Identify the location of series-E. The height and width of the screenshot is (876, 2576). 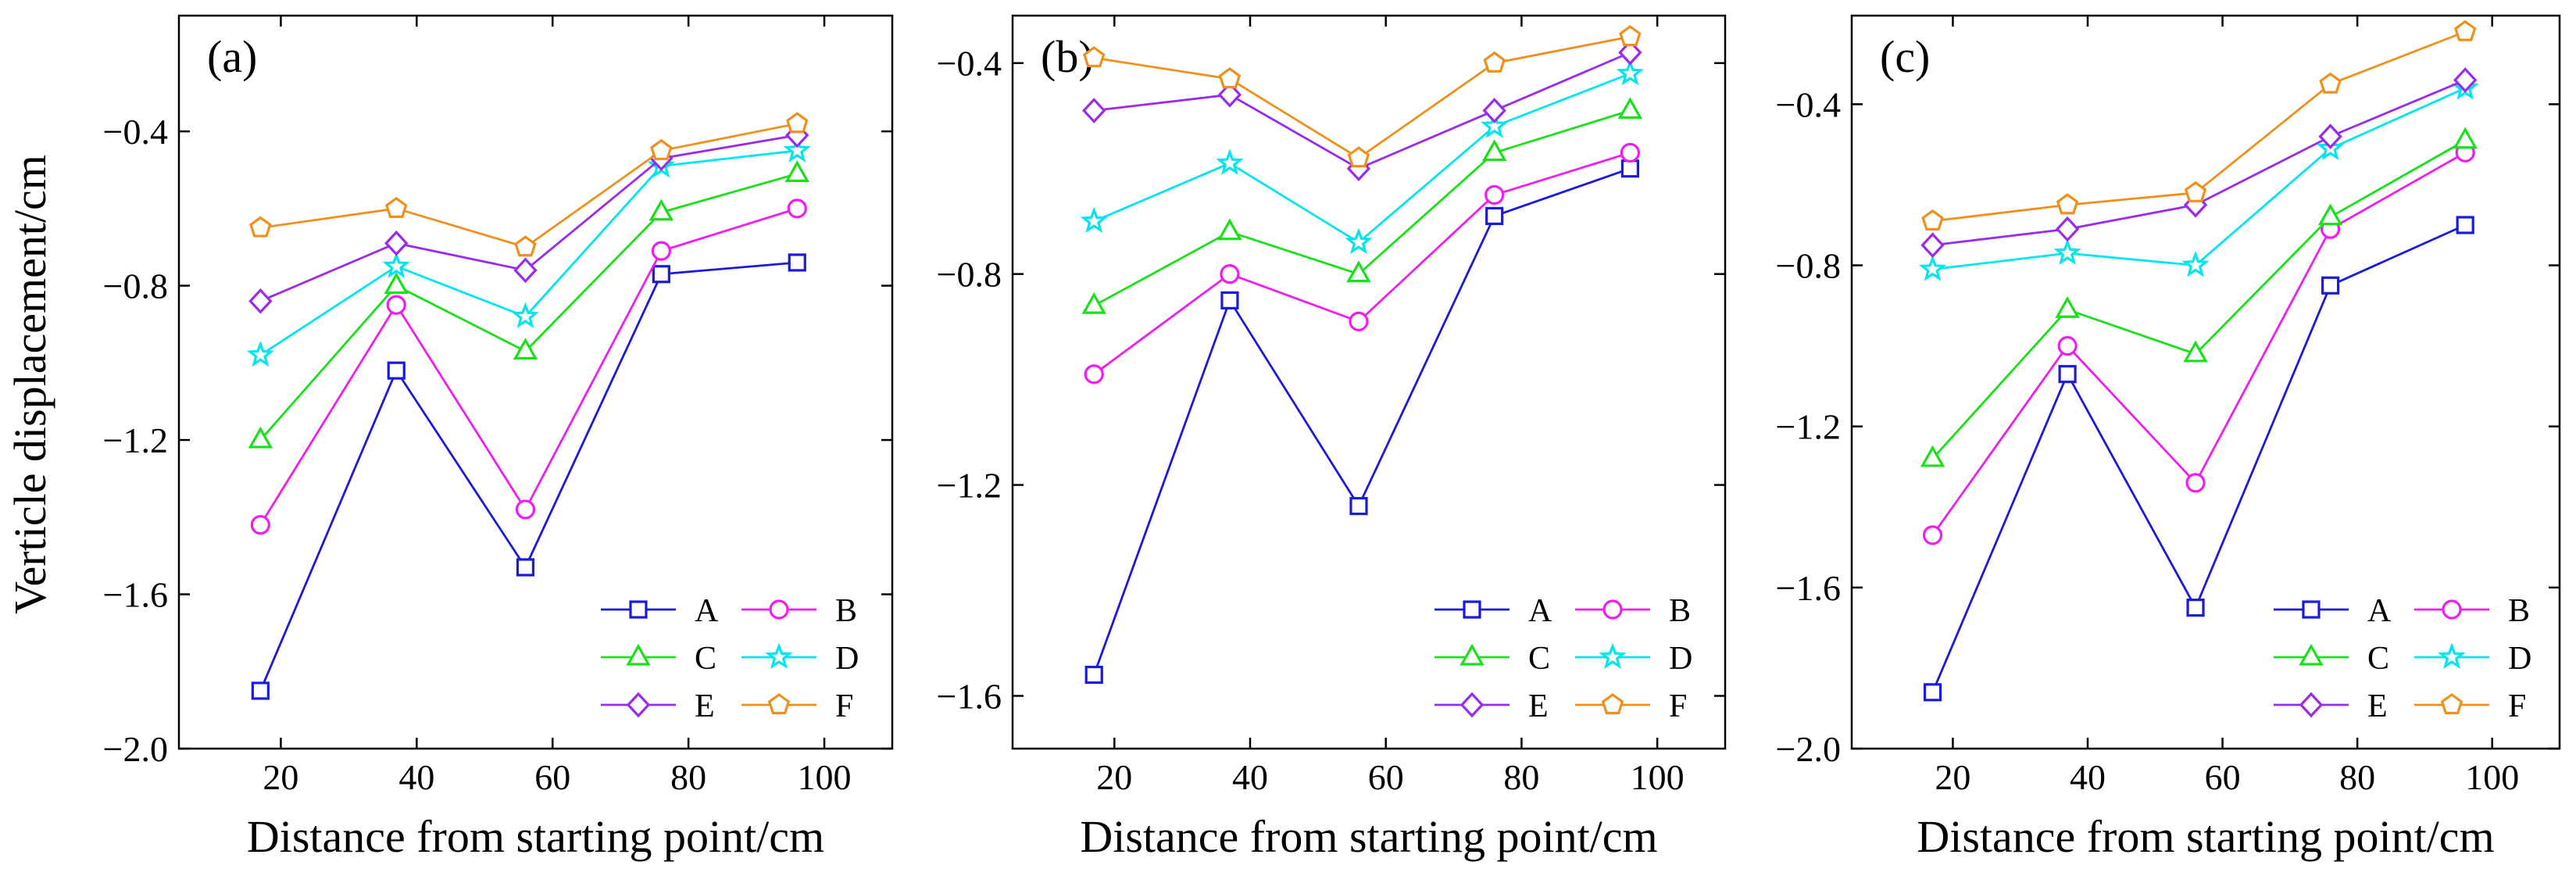
(1362, 110).